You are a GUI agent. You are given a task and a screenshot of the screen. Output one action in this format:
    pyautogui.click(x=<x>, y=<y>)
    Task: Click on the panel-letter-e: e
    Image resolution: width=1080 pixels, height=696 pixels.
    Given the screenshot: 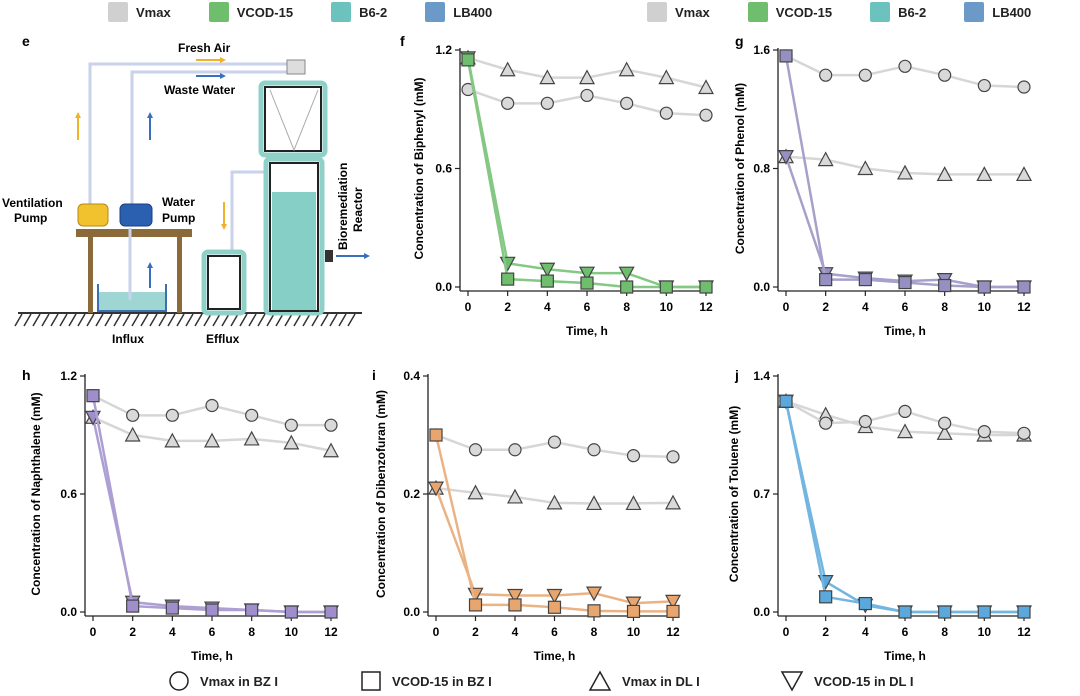 What is the action you would take?
    pyautogui.click(x=26, y=41)
    